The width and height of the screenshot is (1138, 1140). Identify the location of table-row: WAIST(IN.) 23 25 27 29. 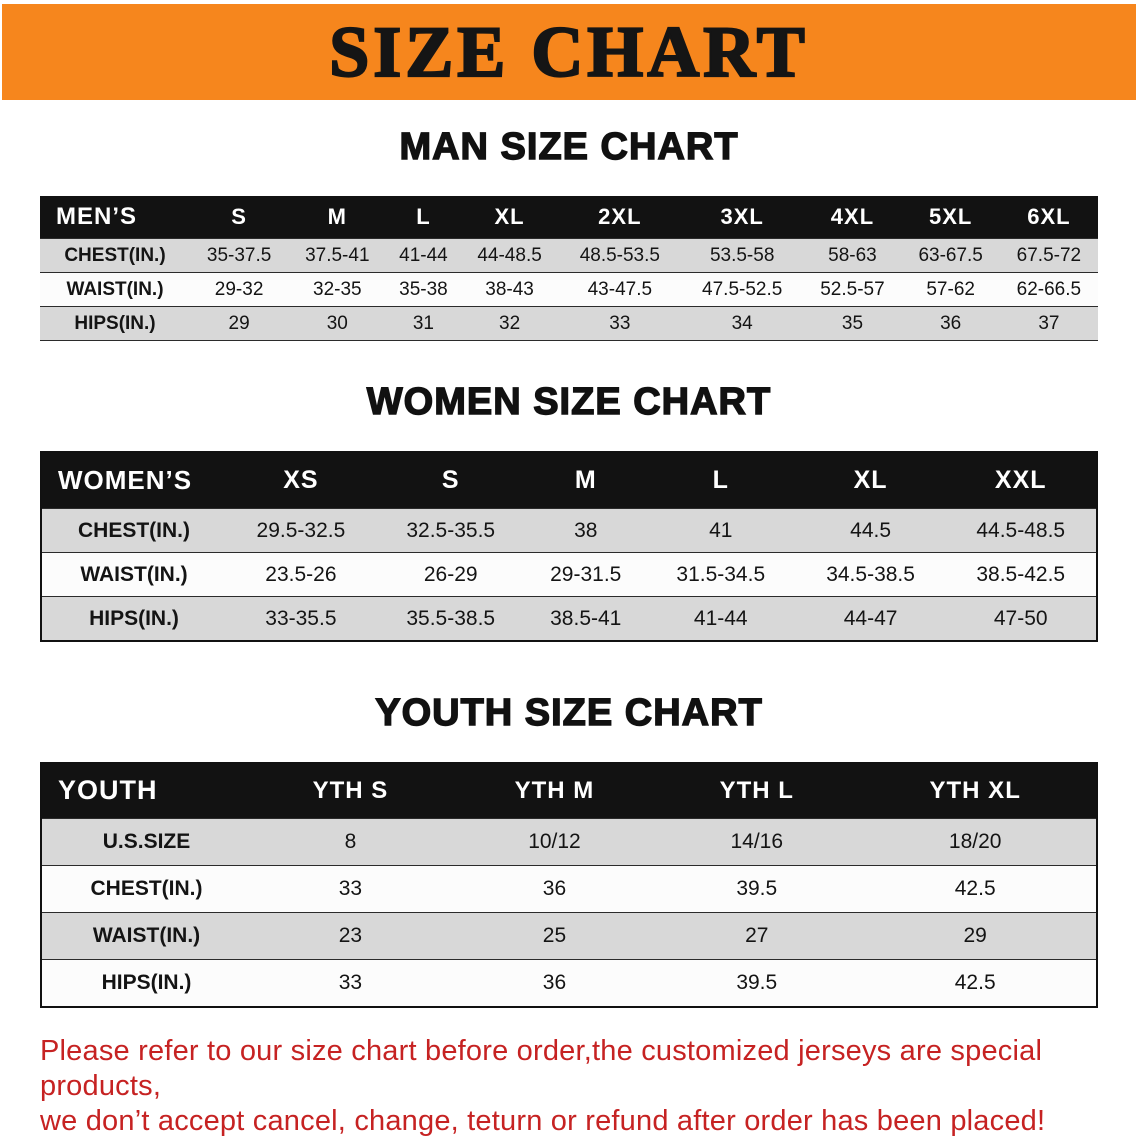
(569, 936).